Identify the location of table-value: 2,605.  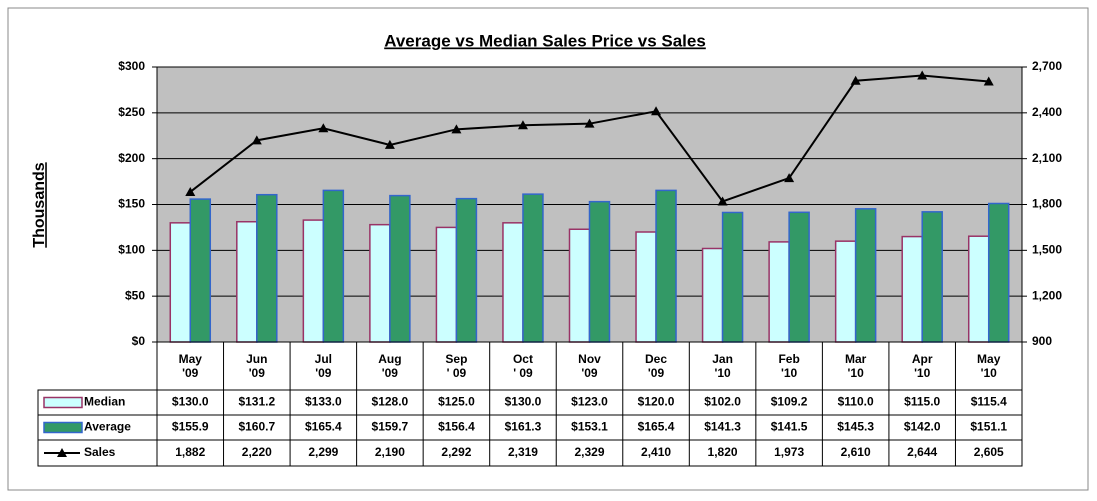
(989, 452).